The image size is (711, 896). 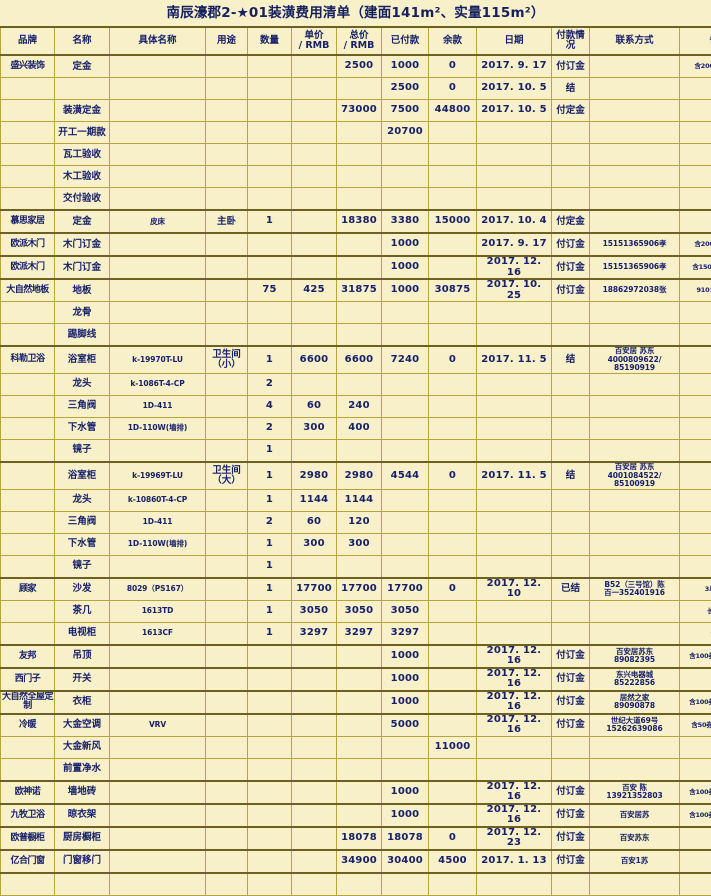 I want to click on cell-remark: 含200券/抽奖50, so click(x=695, y=244).